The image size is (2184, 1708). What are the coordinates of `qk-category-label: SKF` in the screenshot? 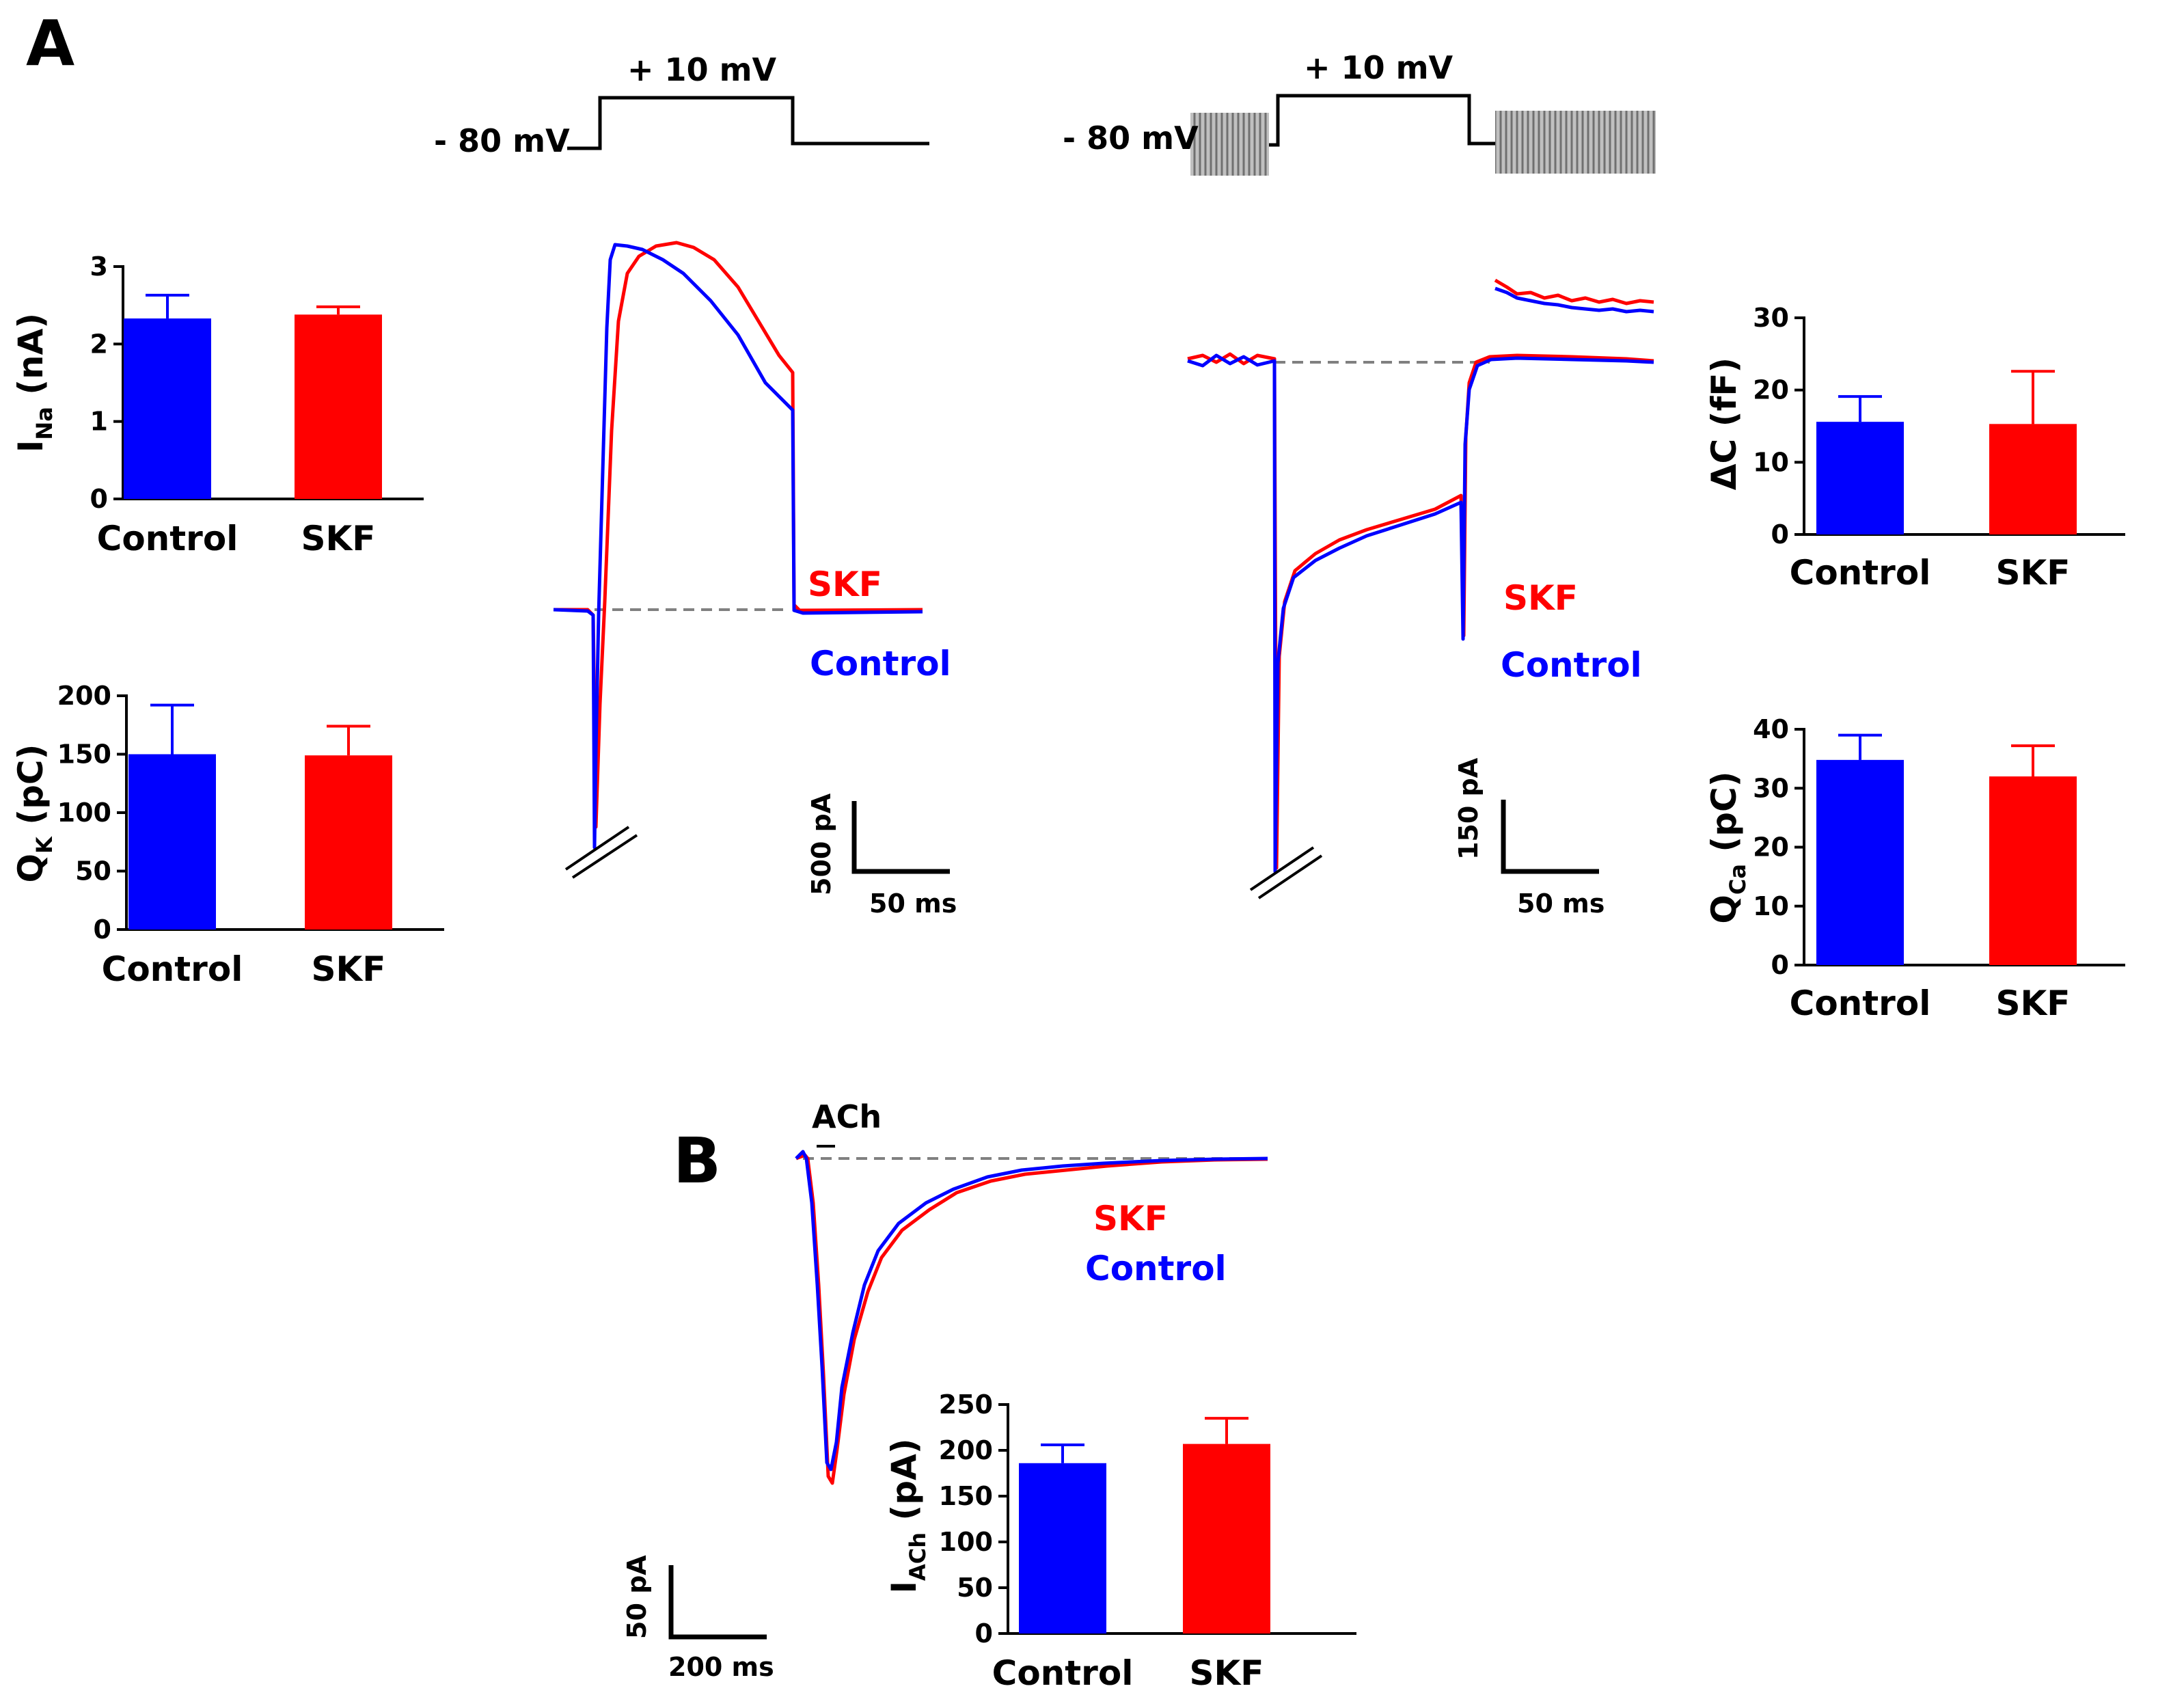 It's located at (349, 969).